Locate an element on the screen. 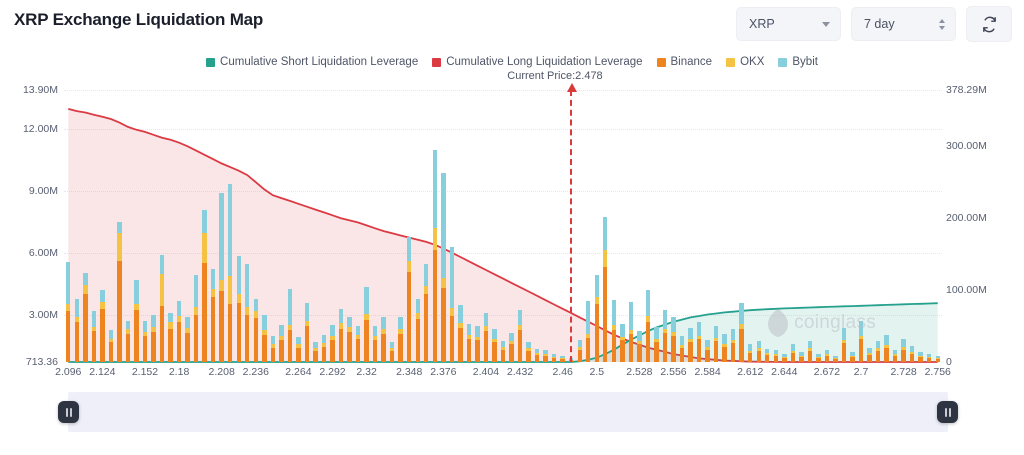 This screenshot has height=455, width=1024. legend-item-4: Bybit is located at coordinates (798, 62).